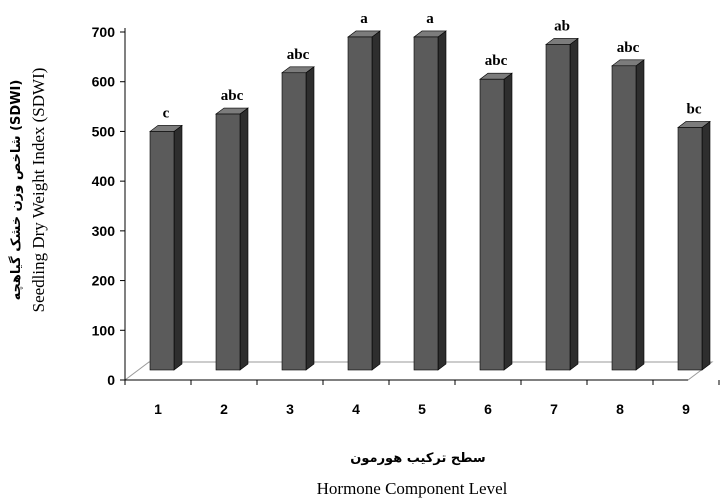 Image resolution: width=722 pixels, height=499 pixels. What do you see at coordinates (104, 82) in the screenshot?
I see `y-tick-label: 600` at bounding box center [104, 82].